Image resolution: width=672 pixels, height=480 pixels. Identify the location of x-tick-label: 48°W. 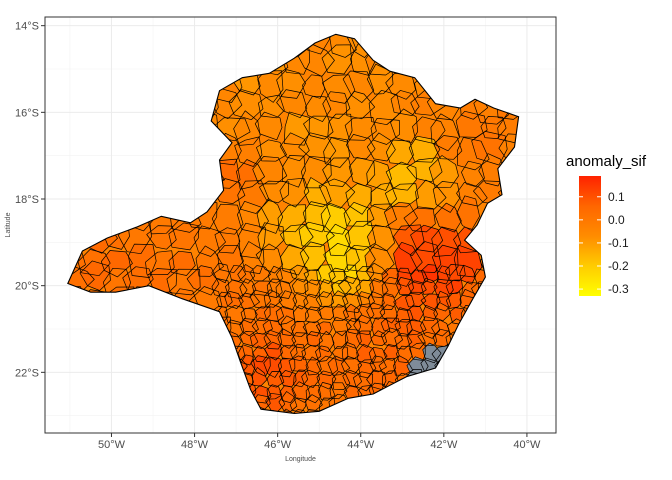
(195, 445).